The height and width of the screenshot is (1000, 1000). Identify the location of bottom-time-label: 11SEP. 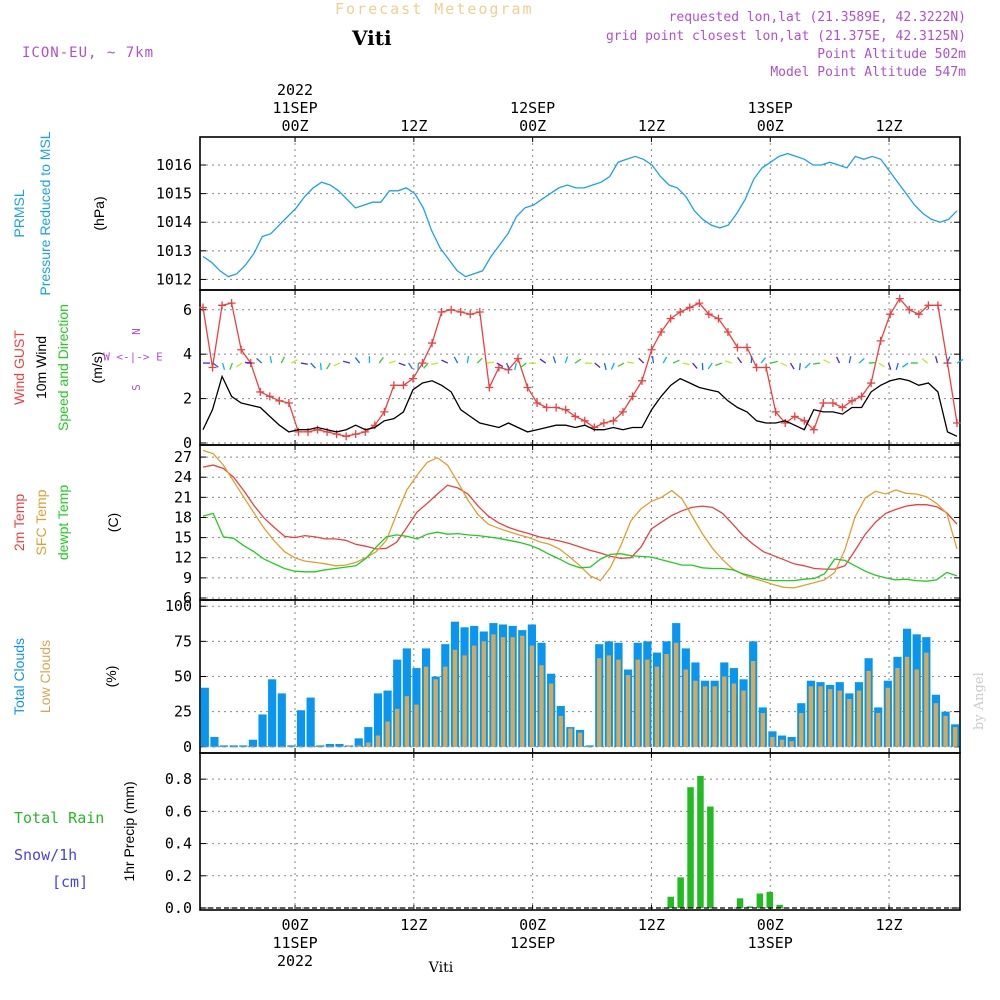
(294, 943).